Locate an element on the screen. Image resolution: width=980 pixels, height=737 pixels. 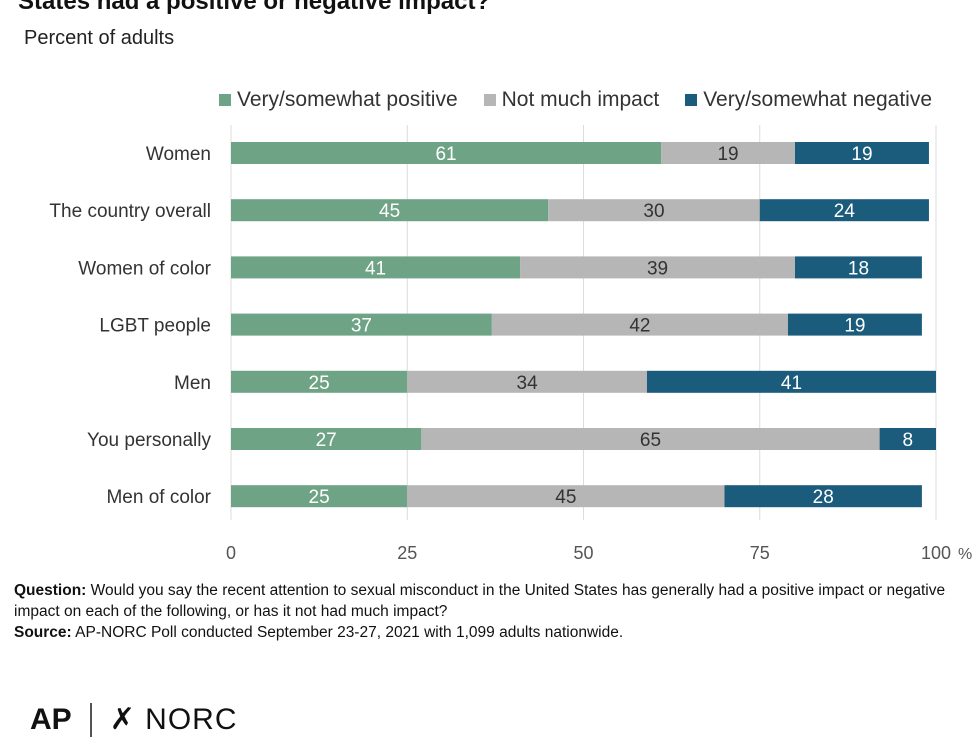
question-label: Question: is located at coordinates (50, 590).